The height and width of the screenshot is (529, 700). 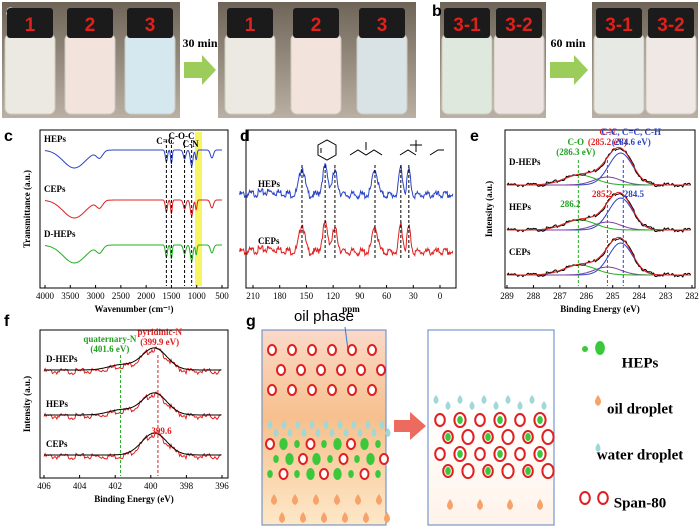 What do you see at coordinates (222, 296) in the screenshot?
I see `x-tick-label: 500` at bounding box center [222, 296].